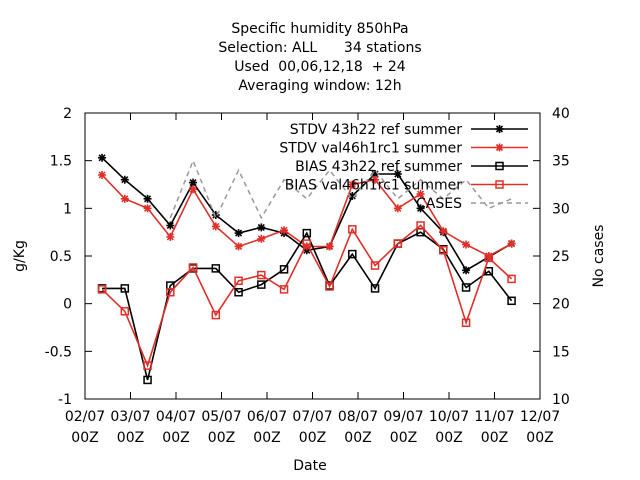  What do you see at coordinates (130, 417) in the screenshot?
I see `x-tick-label-date: 03/07` at bounding box center [130, 417].